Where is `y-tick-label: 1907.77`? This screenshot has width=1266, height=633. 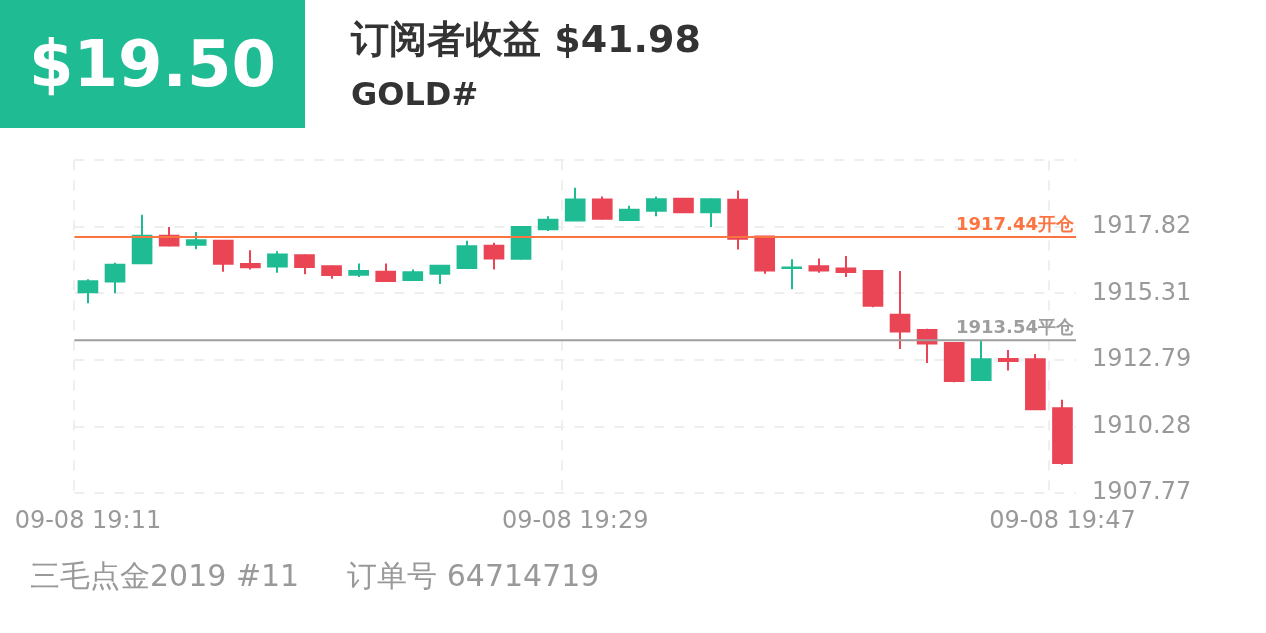 y-tick-label: 1907.77 is located at coordinates (1142, 491).